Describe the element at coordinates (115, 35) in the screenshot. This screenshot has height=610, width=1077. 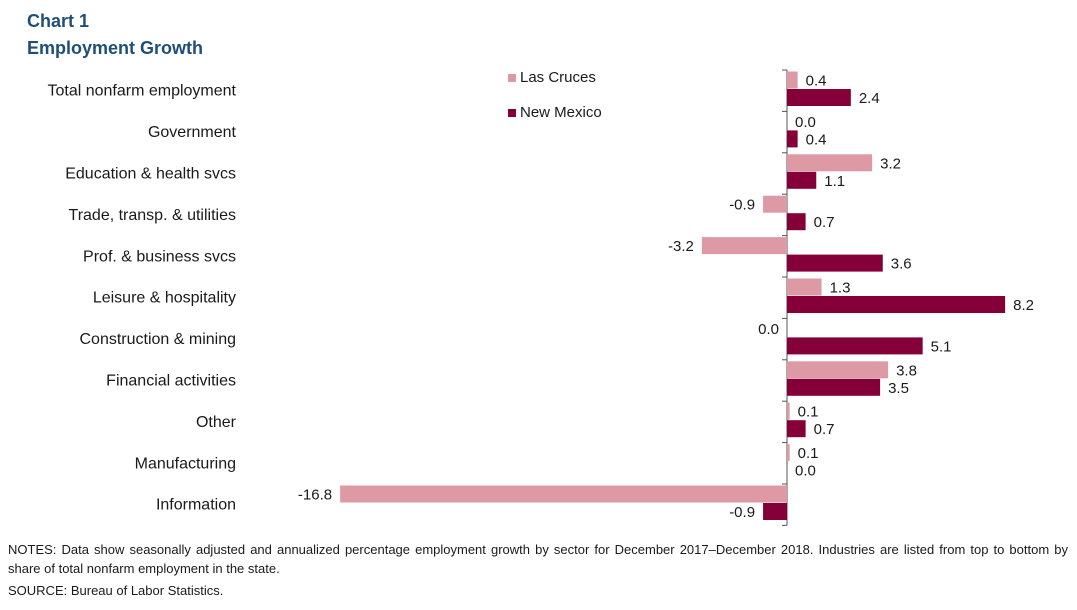
I see `chart-title-block: Chart 1 Employment Growth` at that location.